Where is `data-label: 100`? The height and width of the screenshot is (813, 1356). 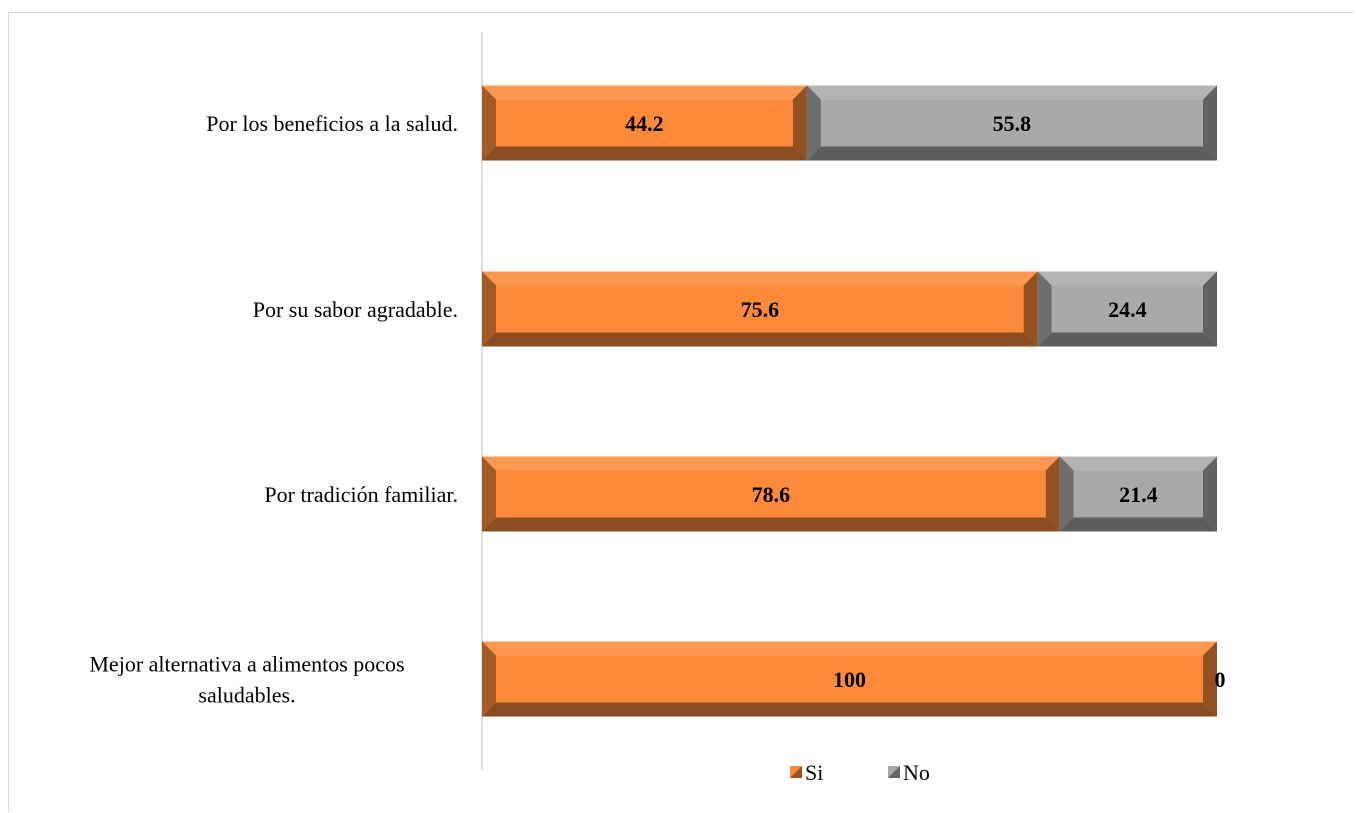
data-label: 100 is located at coordinates (849, 679).